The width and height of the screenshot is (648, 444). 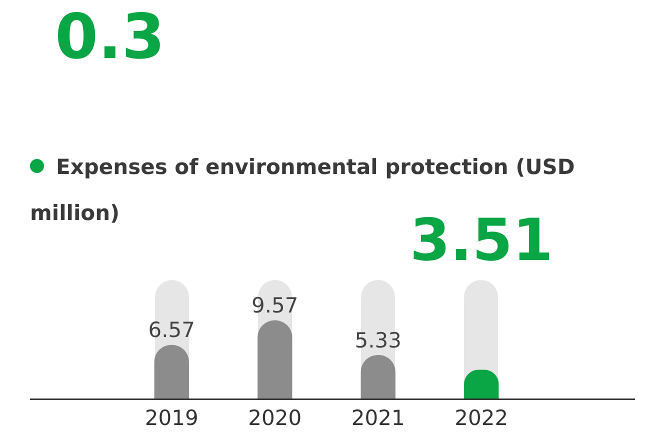 What do you see at coordinates (110, 37) in the screenshot?
I see `text: 0.3` at bounding box center [110, 37].